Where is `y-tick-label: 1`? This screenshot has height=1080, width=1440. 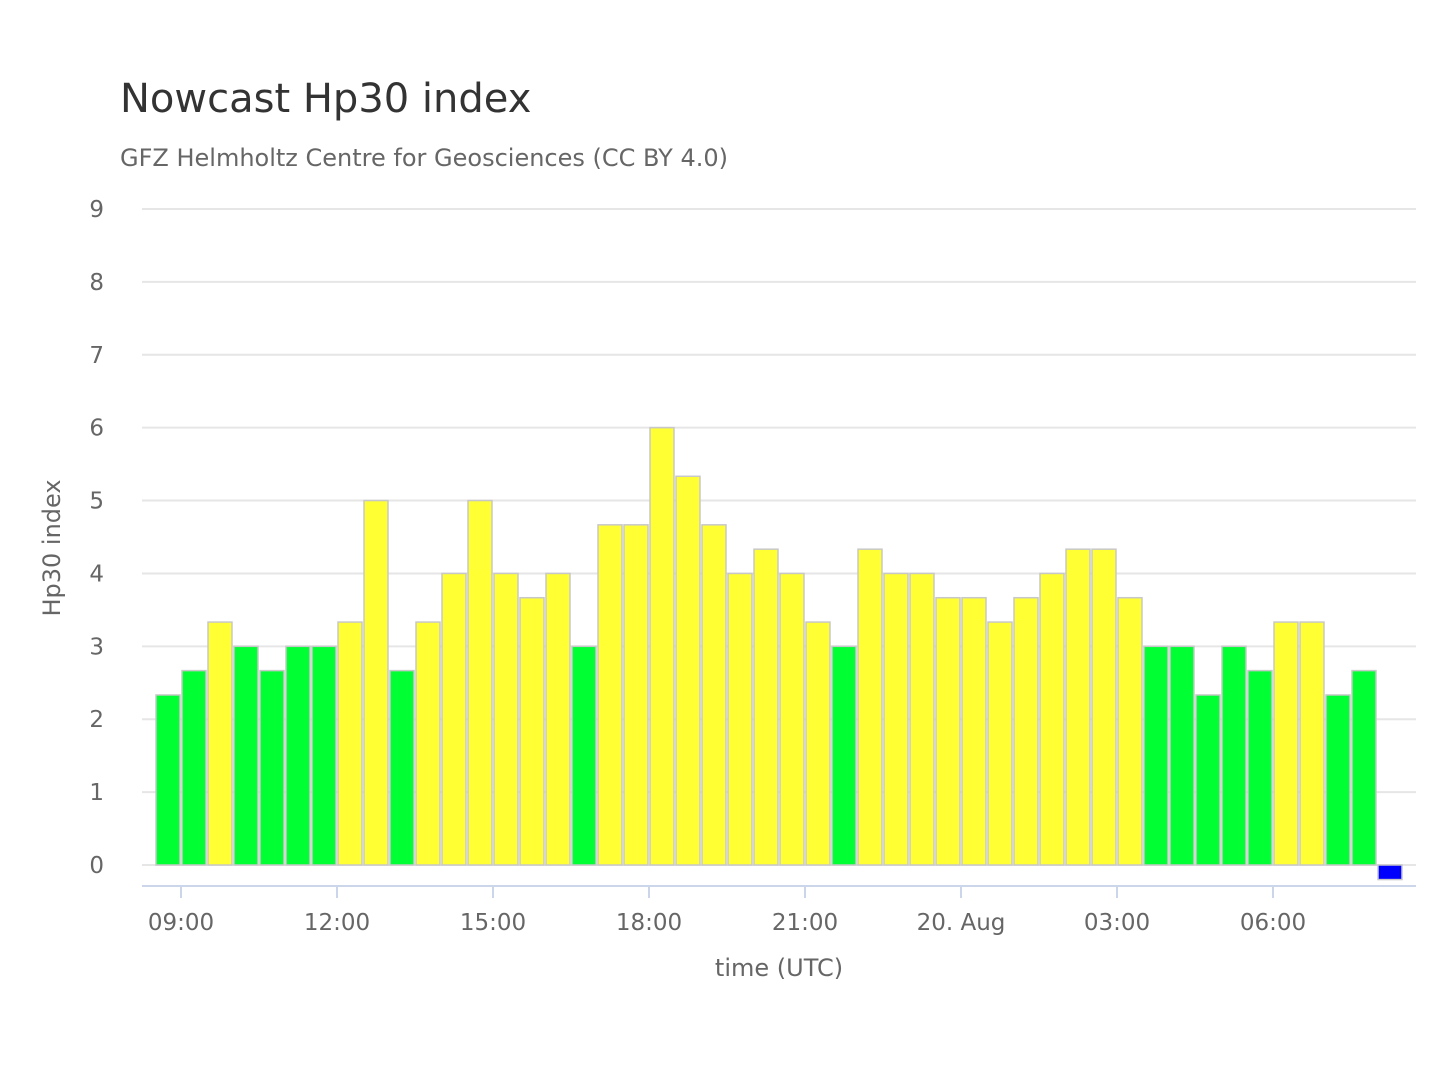
y-tick-label: 1 is located at coordinates (96, 793).